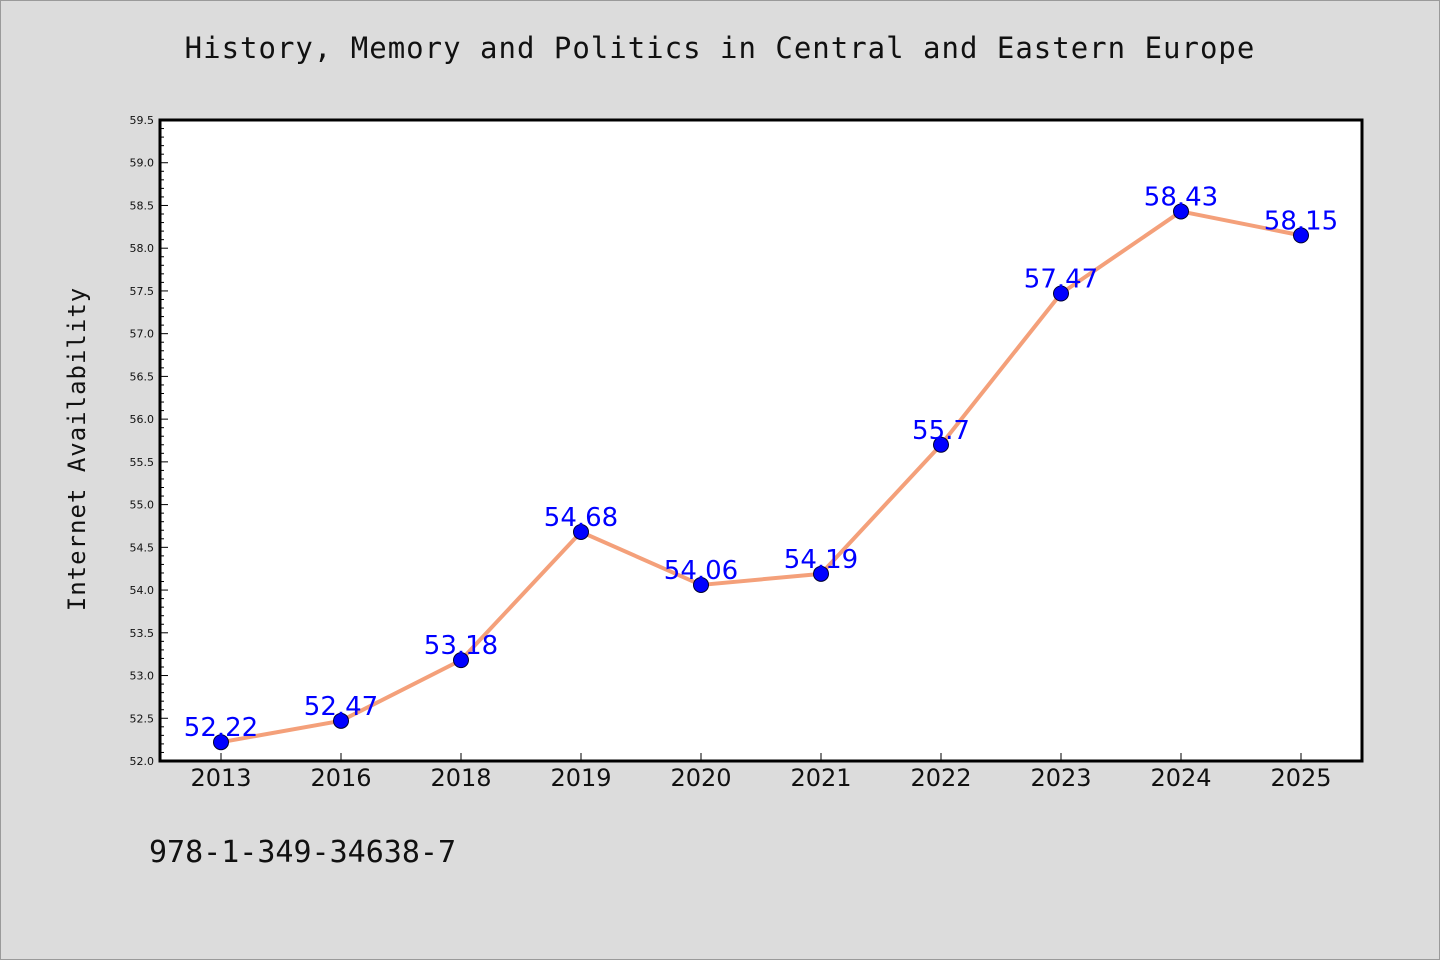 This screenshot has width=1440, height=960. Describe the element at coordinates (142, 205) in the screenshot. I see `y-tick-label: 58.5` at that location.